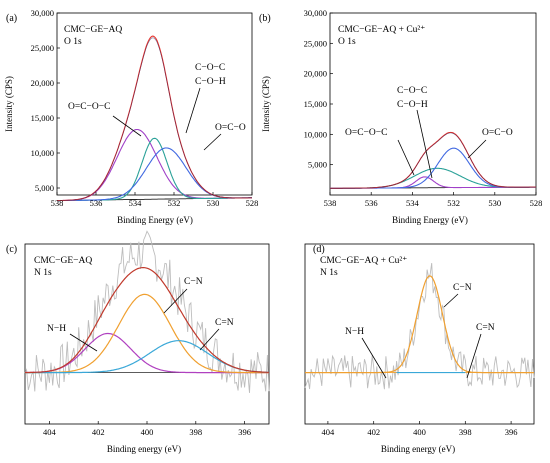 This screenshot has height=463, width=550. I want to click on panel-a-annotation-oco: O=C−O, so click(230, 128).